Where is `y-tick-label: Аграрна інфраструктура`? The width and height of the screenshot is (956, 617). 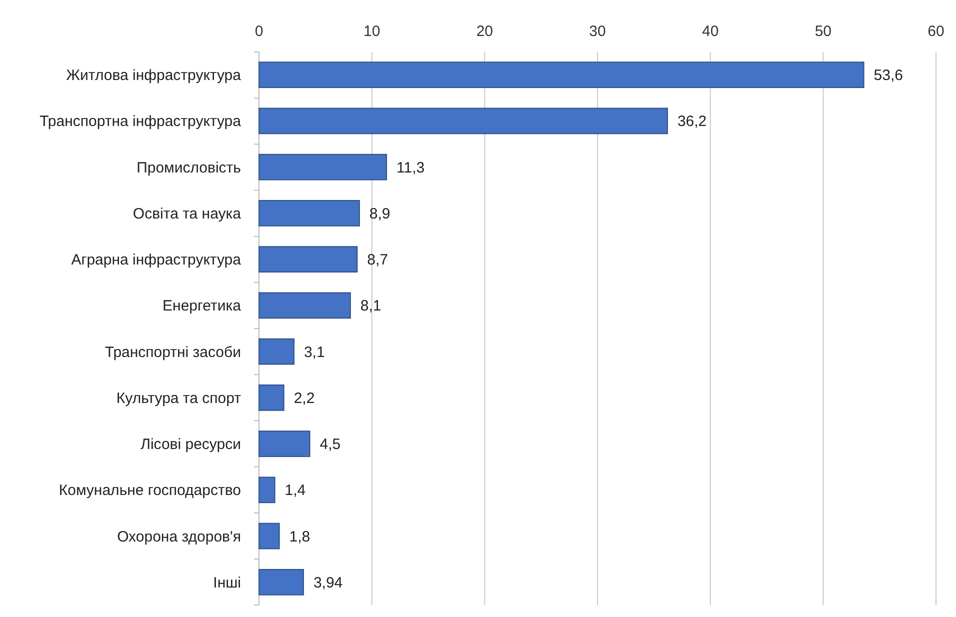 y-tick-label: Аграрна інфраструктура is located at coordinates (156, 260).